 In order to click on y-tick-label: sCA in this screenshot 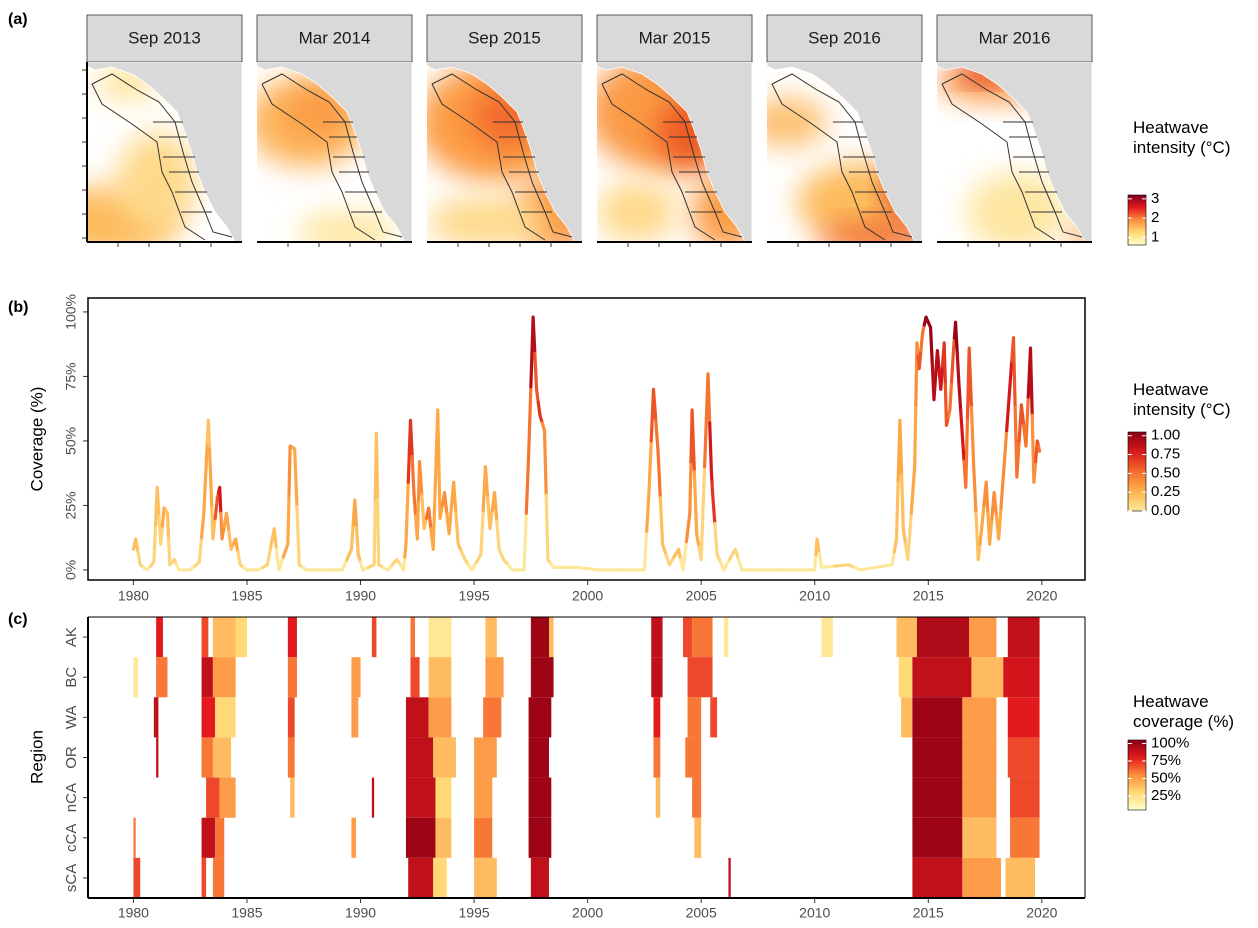, I will do `click(71, 878)`.